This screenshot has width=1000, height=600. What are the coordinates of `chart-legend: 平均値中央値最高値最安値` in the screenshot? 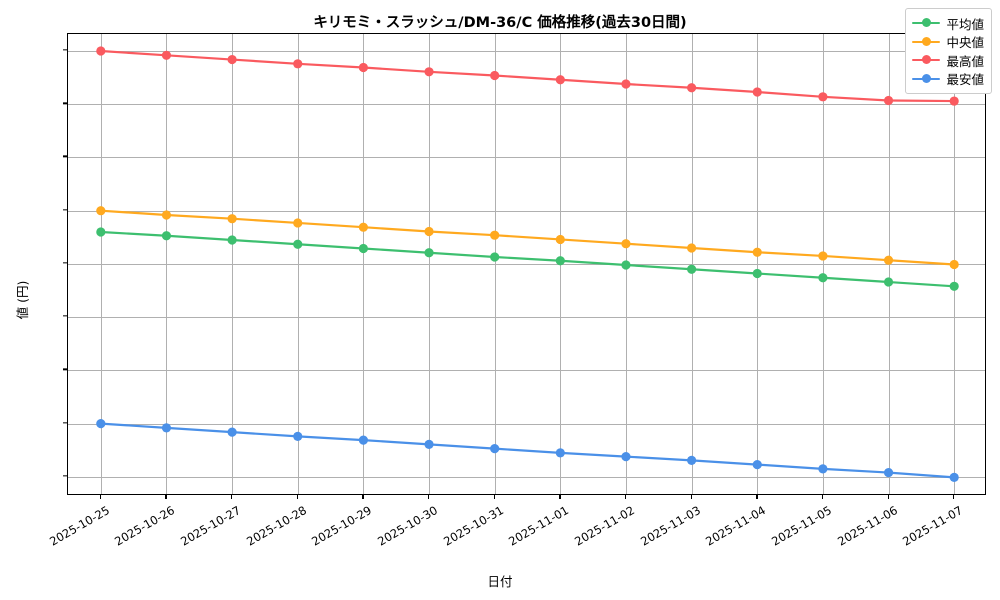 It's located at (948, 51).